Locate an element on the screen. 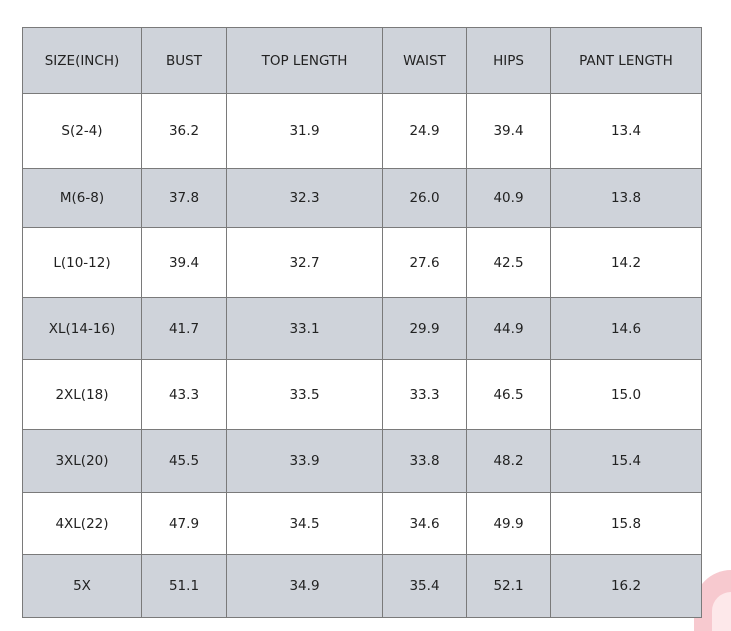 The height and width of the screenshot is (631, 731). cell-bust: 36.2 is located at coordinates (184, 131).